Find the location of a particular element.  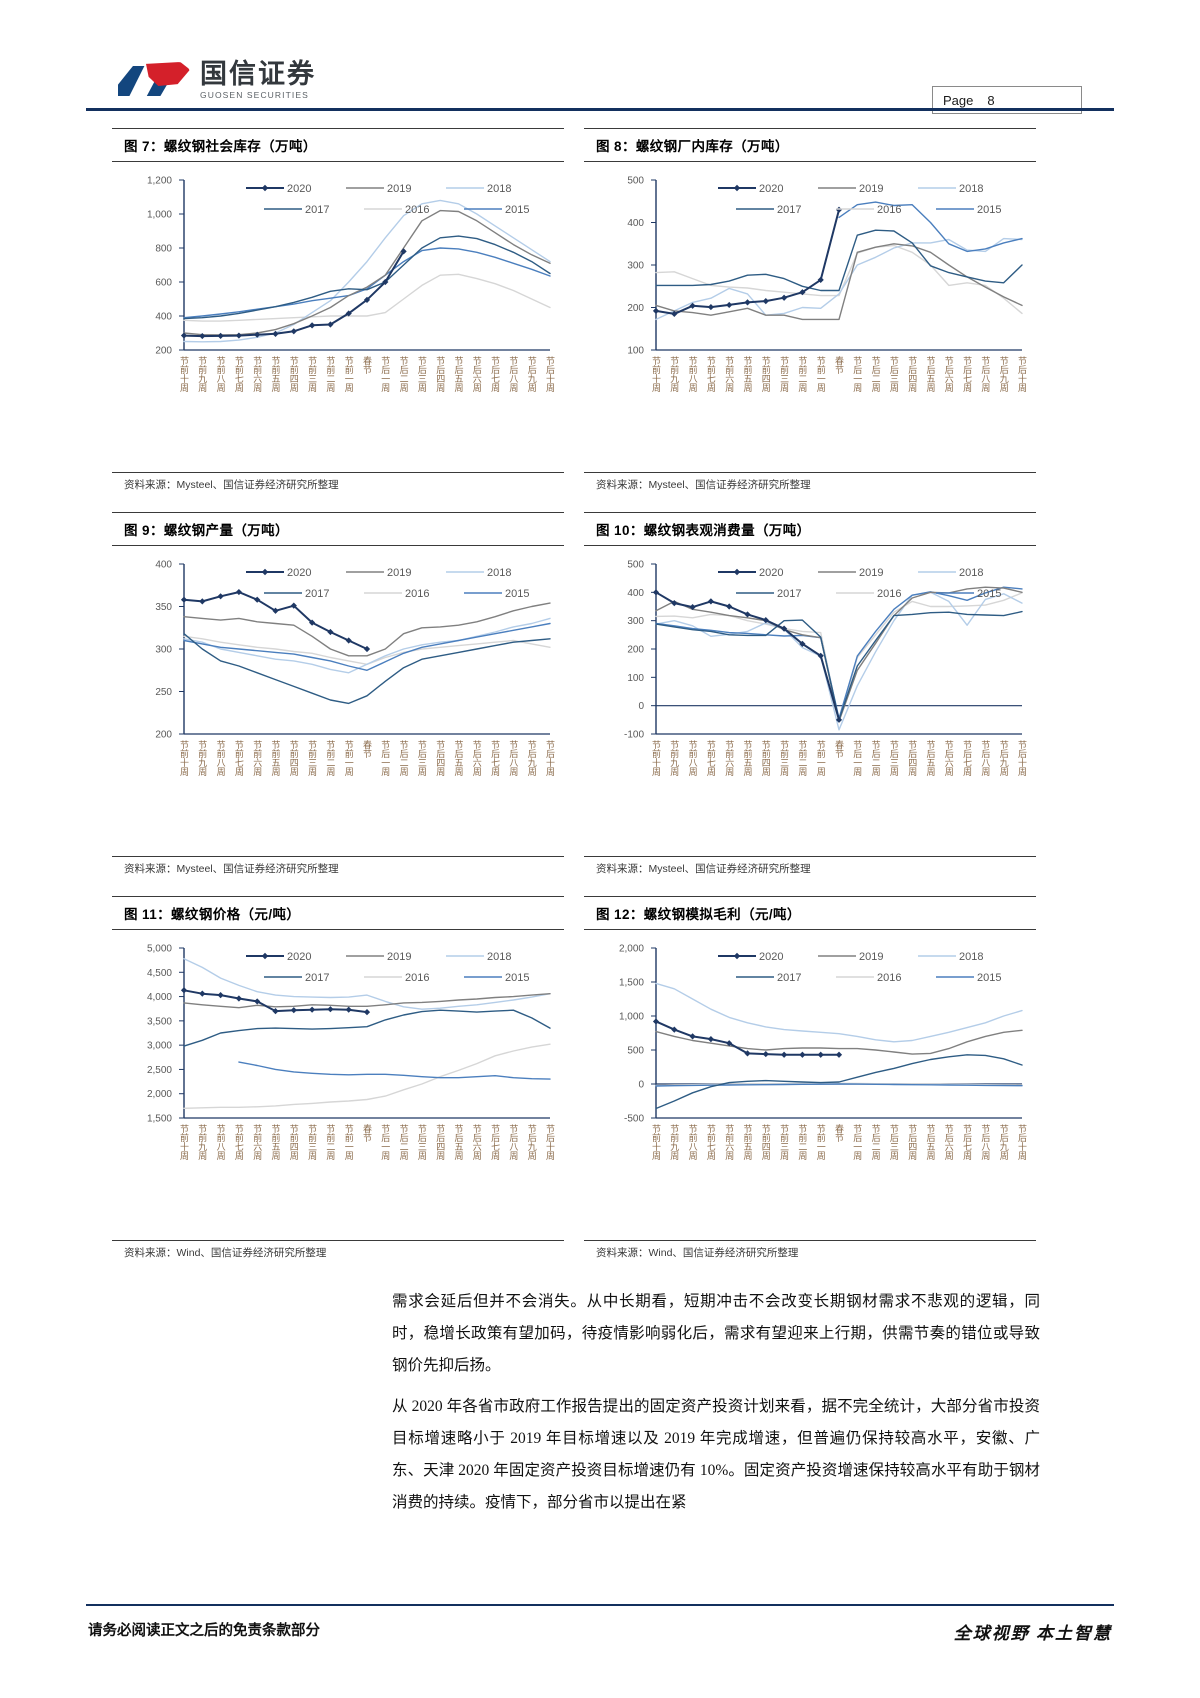

figure-caption: 图 9：螺纹钢产量（万吨） is located at coordinates (338, 529).